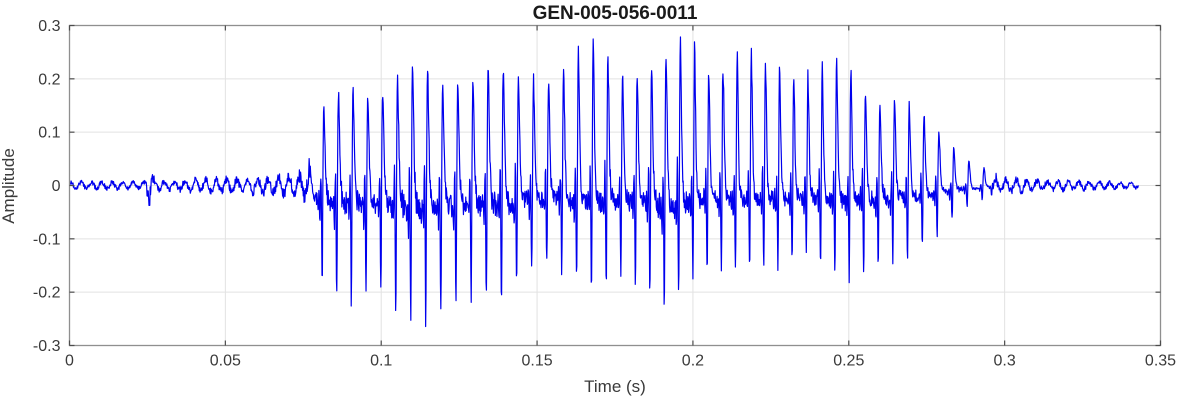  I want to click on x-tick-label: 0.05, so click(225, 361).